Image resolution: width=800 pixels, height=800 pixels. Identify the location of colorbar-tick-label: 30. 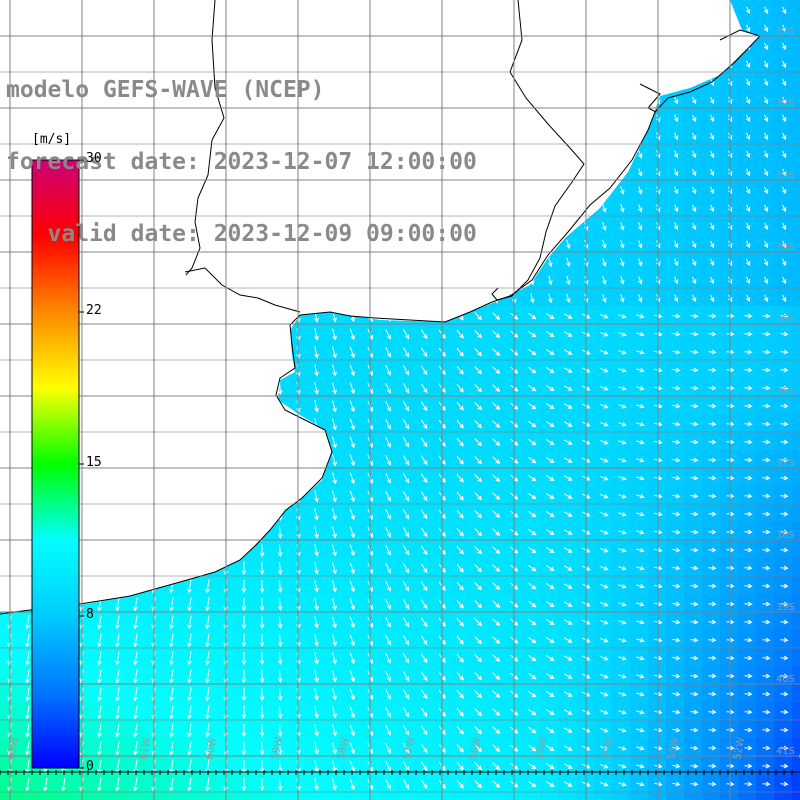
(94, 158).